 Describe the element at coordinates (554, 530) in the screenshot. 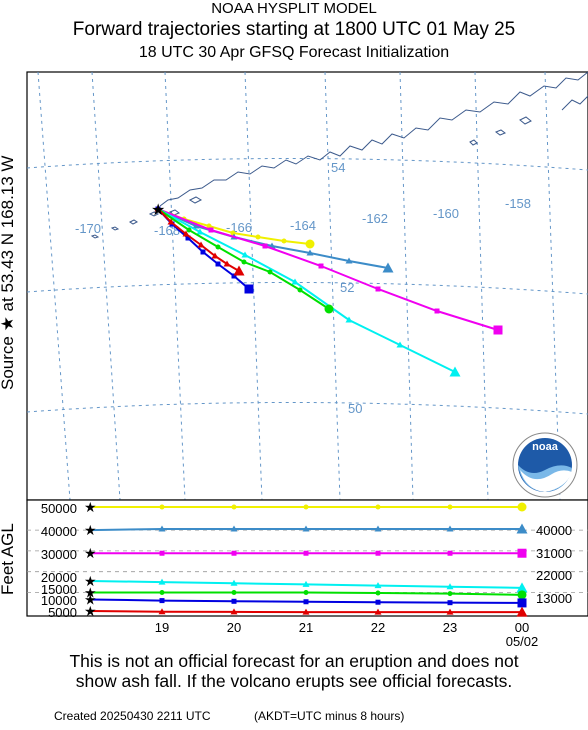

I see `right-label-40000: 40000` at that location.